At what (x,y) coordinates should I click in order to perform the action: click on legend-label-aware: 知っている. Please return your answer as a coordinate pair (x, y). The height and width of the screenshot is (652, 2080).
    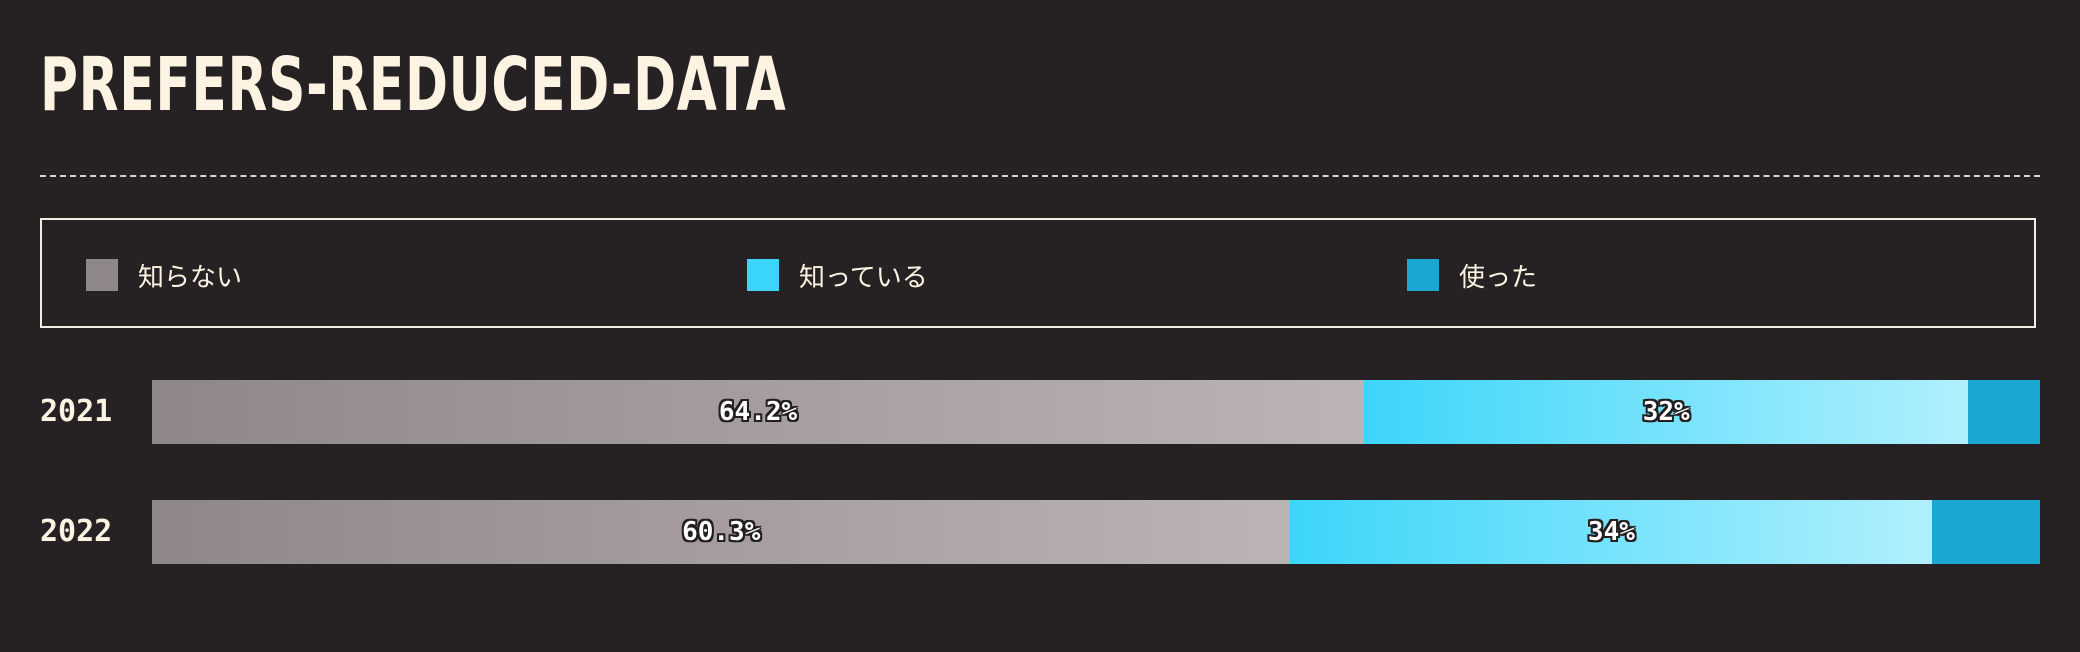
    Looking at the image, I should click on (863, 277).